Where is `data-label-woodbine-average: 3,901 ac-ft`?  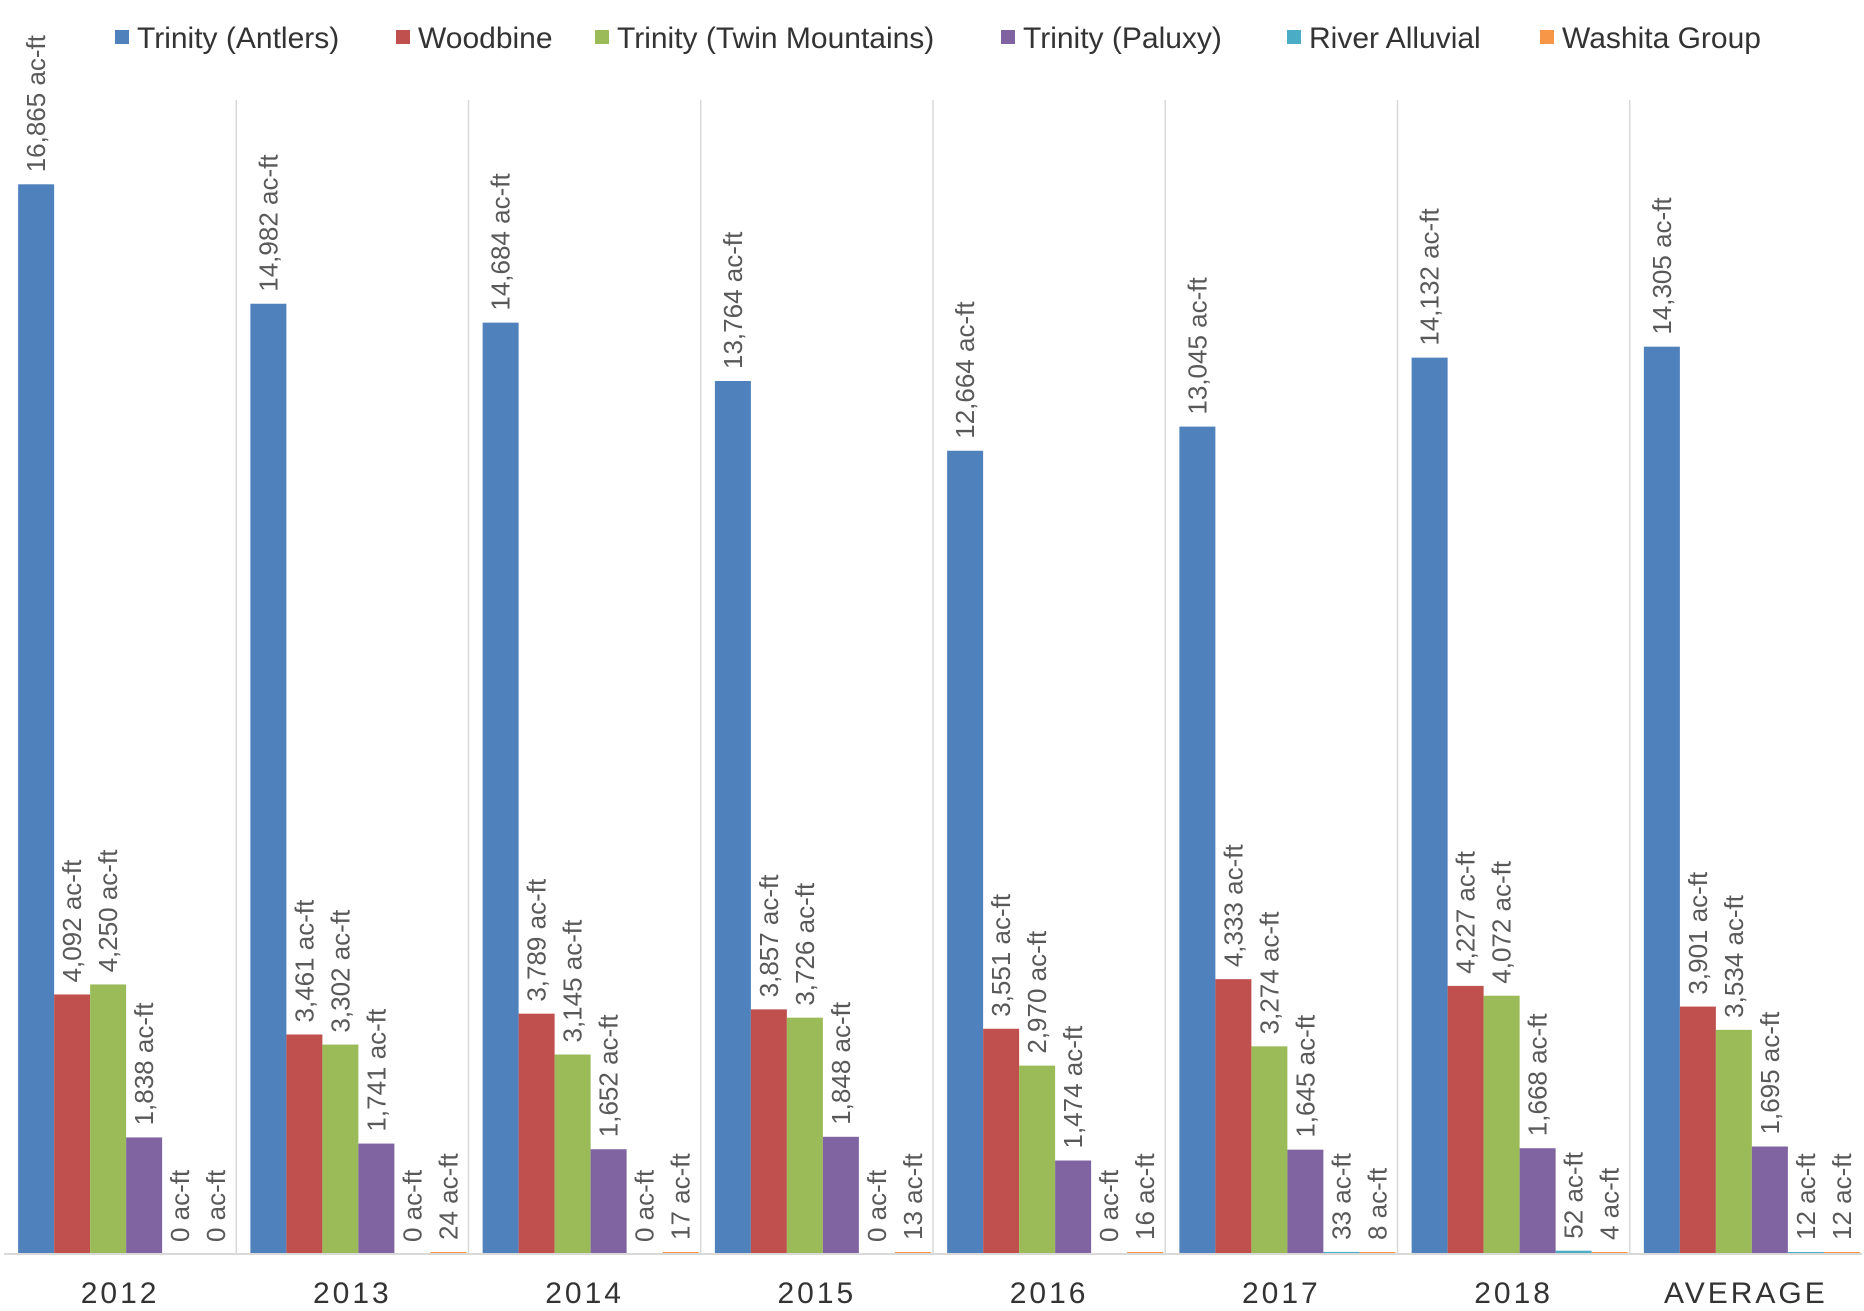
data-label-woodbine-average: 3,901 ac-ft is located at coordinates (1698, 933).